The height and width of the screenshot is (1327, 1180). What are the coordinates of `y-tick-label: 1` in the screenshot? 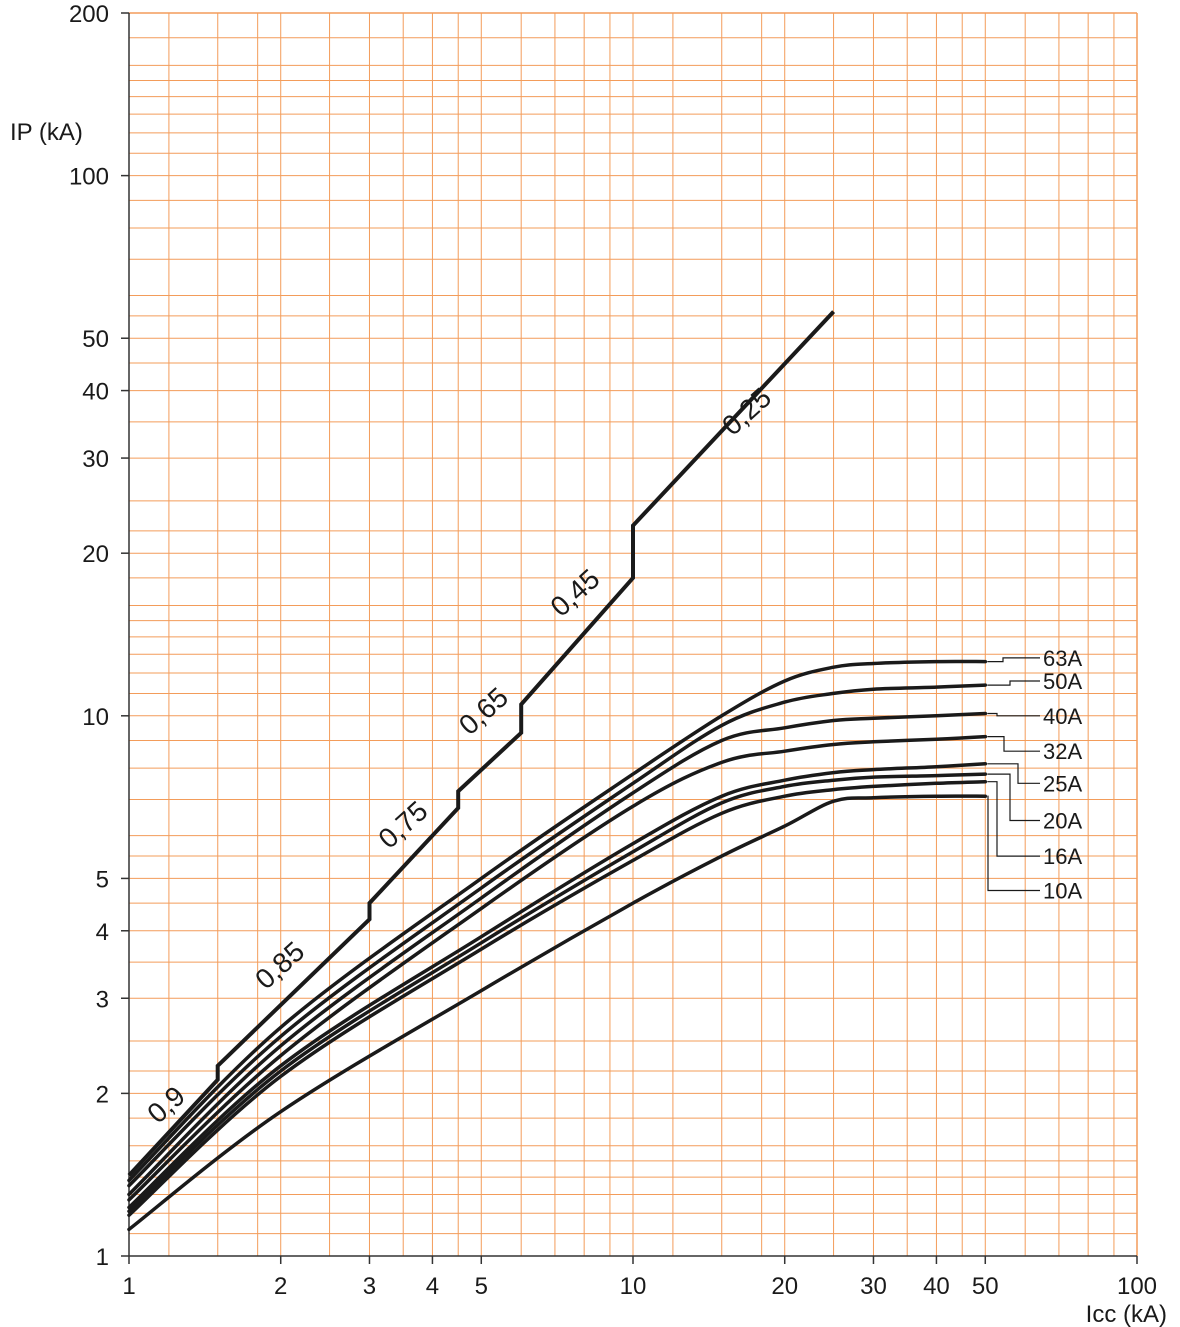 It's located at (102, 1257).